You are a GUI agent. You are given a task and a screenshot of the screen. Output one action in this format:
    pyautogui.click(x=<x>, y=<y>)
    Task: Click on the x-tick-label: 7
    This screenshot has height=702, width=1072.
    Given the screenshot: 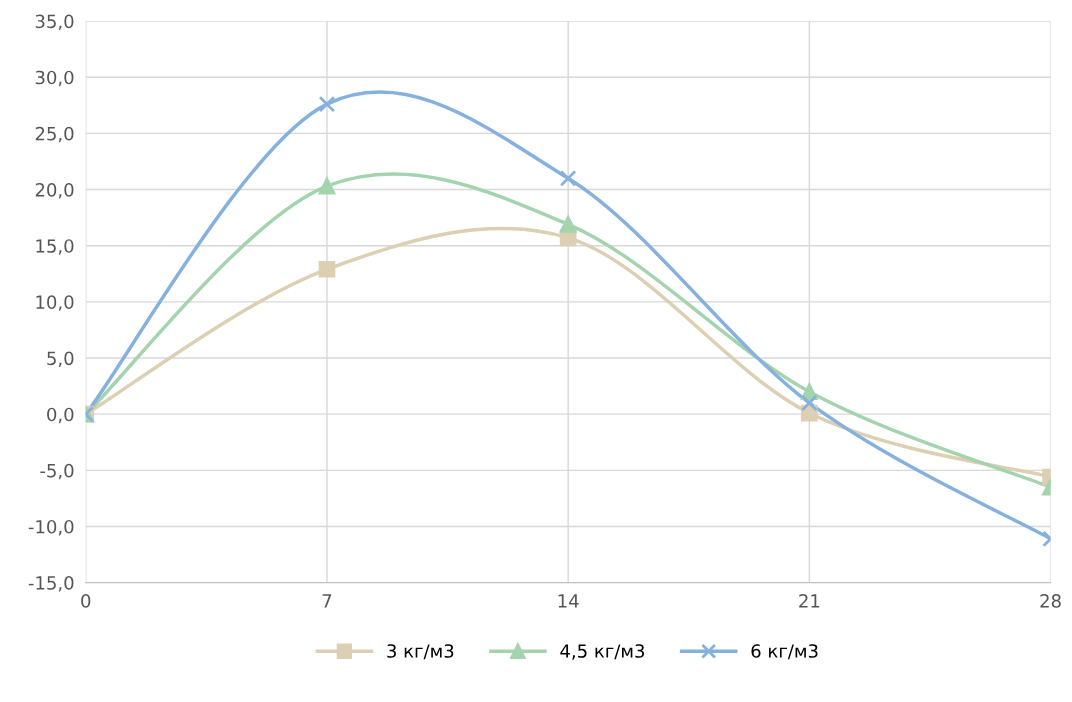 What is the action you would take?
    pyautogui.click(x=327, y=601)
    